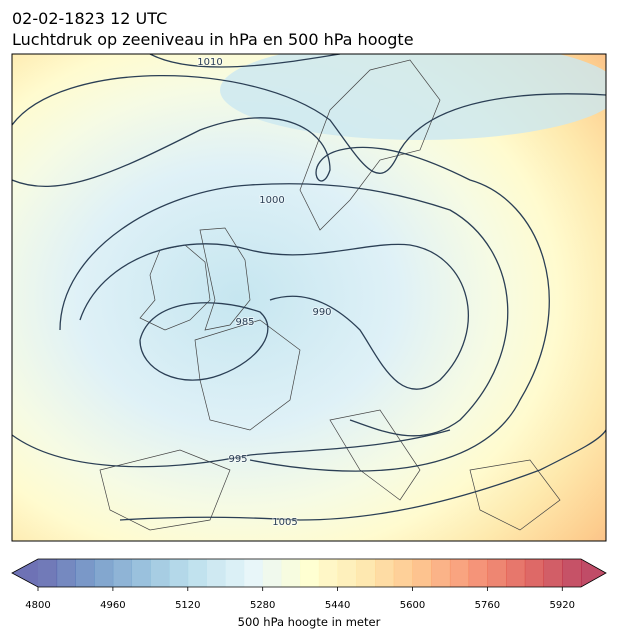 This screenshot has height=639, width=618. Describe the element at coordinates (412, 605) in the screenshot. I see `colorbar-tick-label: 5600` at that location.